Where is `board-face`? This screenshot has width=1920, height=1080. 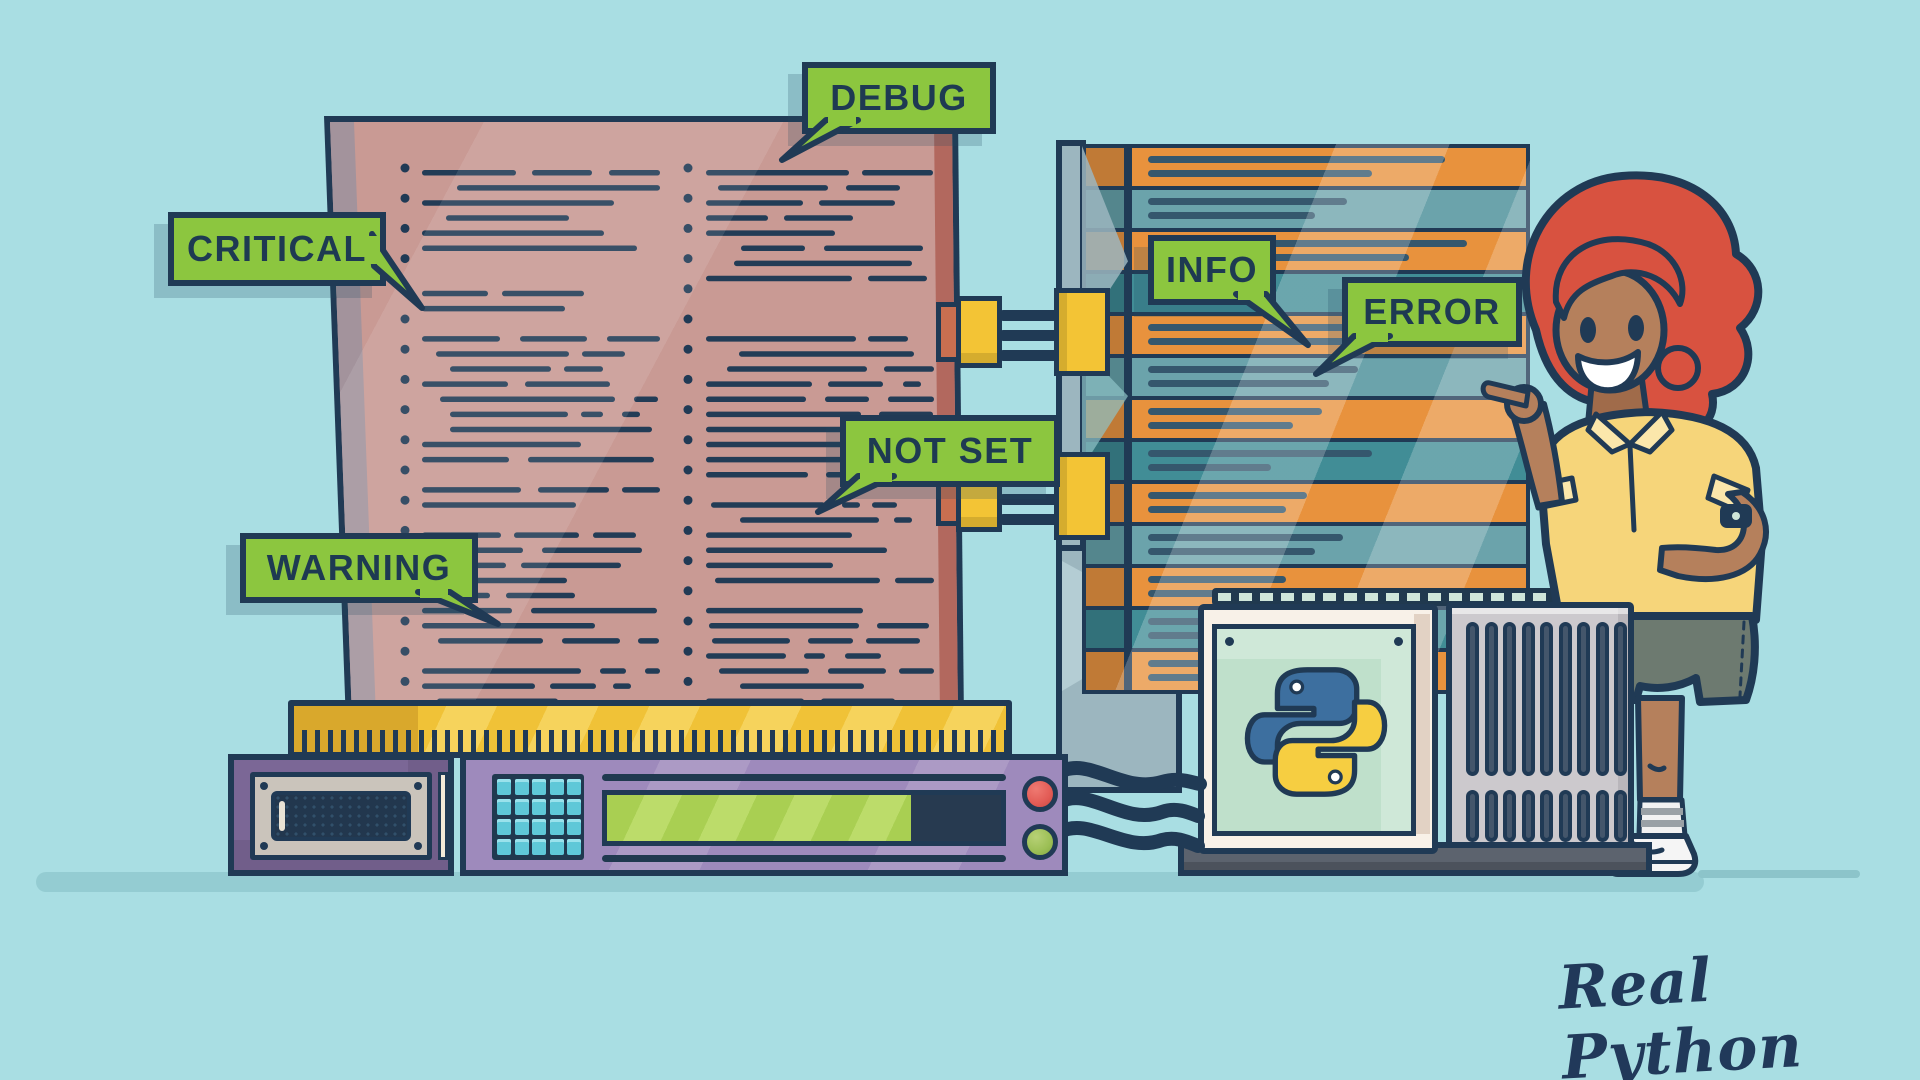
board-face is located at coordinates (1329, 209).